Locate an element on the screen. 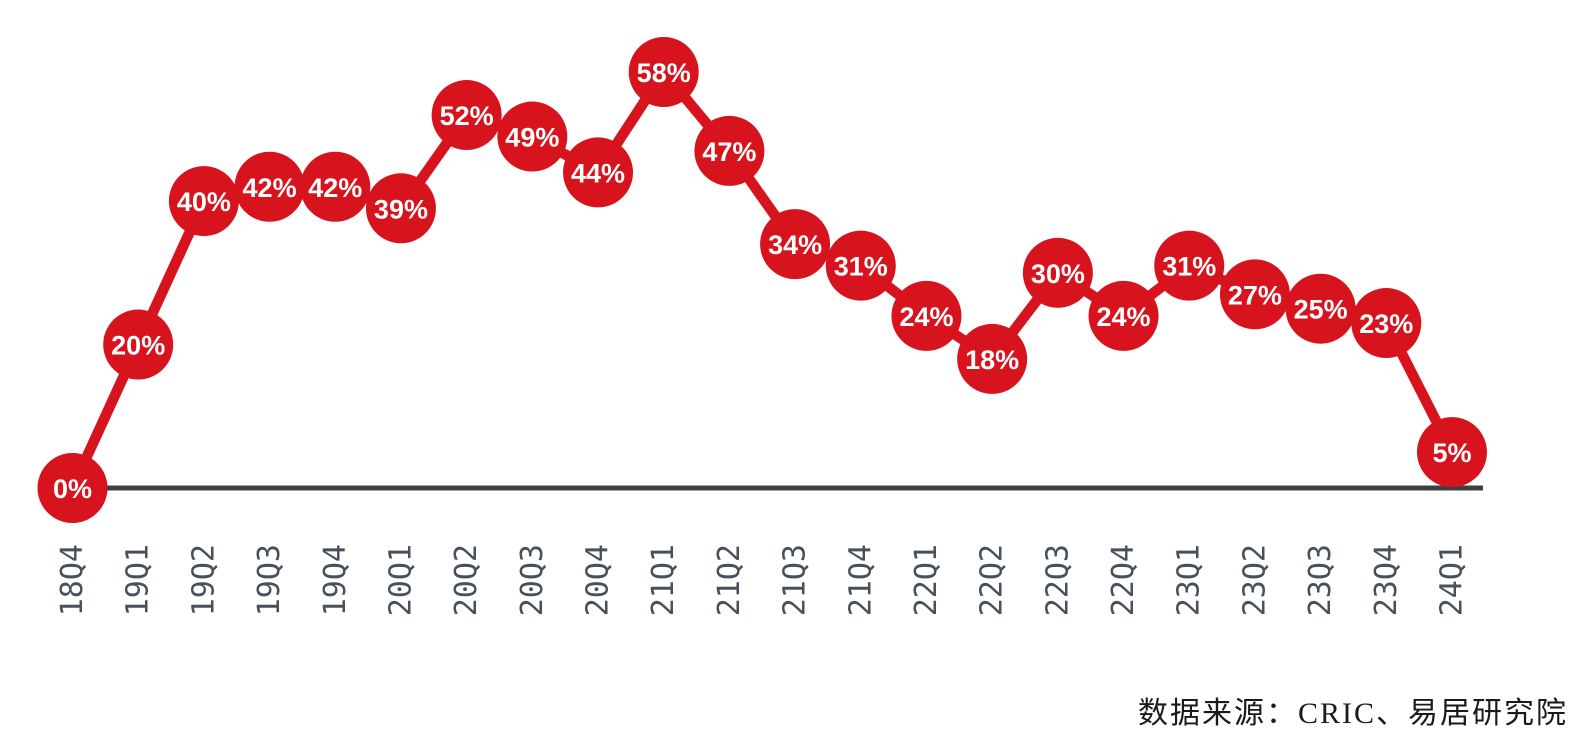  data-point-value: 52% is located at coordinates (467, 116).